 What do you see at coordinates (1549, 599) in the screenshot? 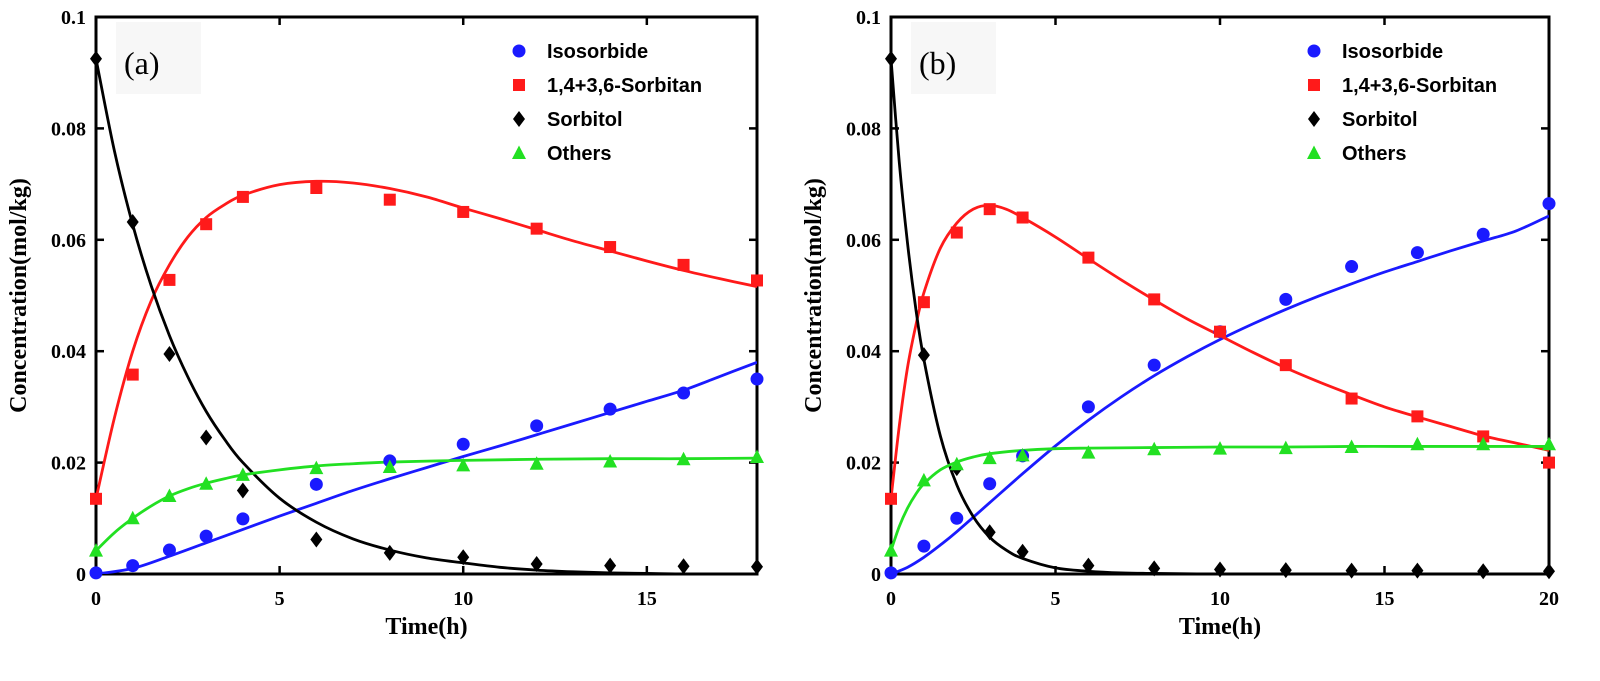
I see `x-tick-label: 20` at bounding box center [1549, 599].